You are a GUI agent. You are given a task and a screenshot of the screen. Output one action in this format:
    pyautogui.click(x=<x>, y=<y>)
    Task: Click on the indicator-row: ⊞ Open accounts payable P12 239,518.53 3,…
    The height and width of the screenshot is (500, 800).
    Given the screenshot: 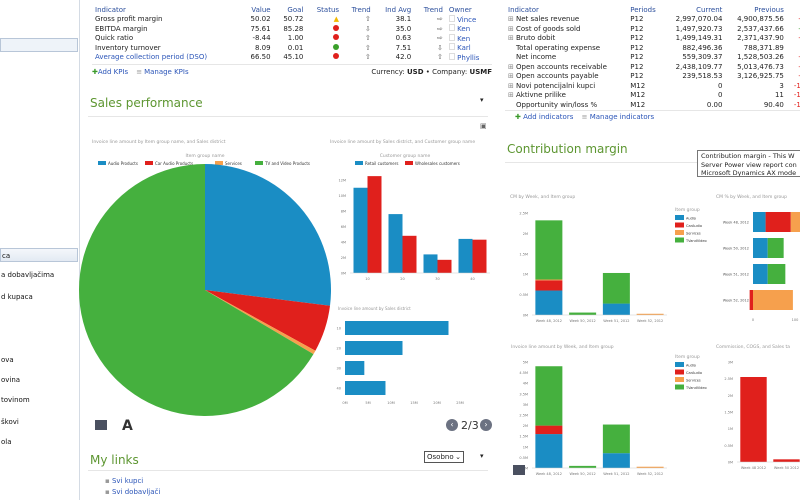 What is the action you would take?
    pyautogui.click(x=652, y=77)
    